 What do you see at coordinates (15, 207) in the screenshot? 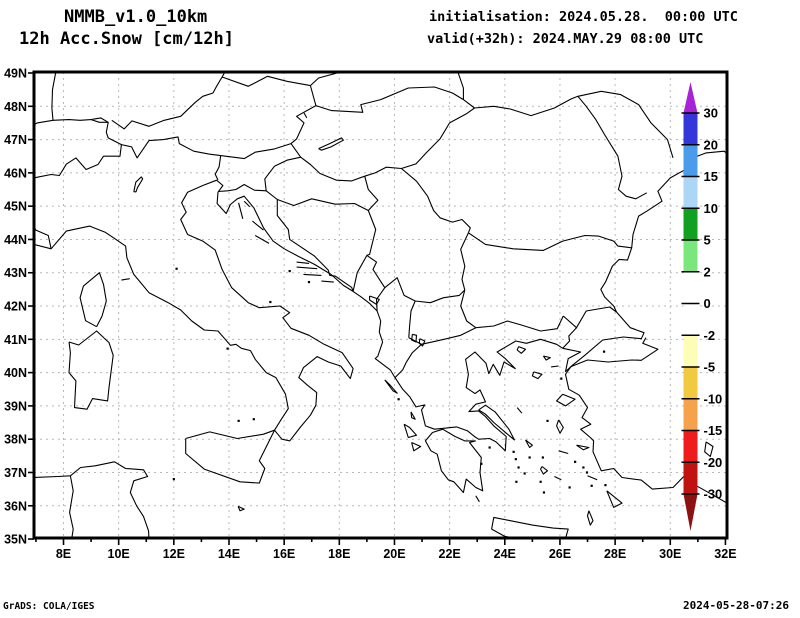
I see `lat-tick-label: 45N` at bounding box center [15, 207].